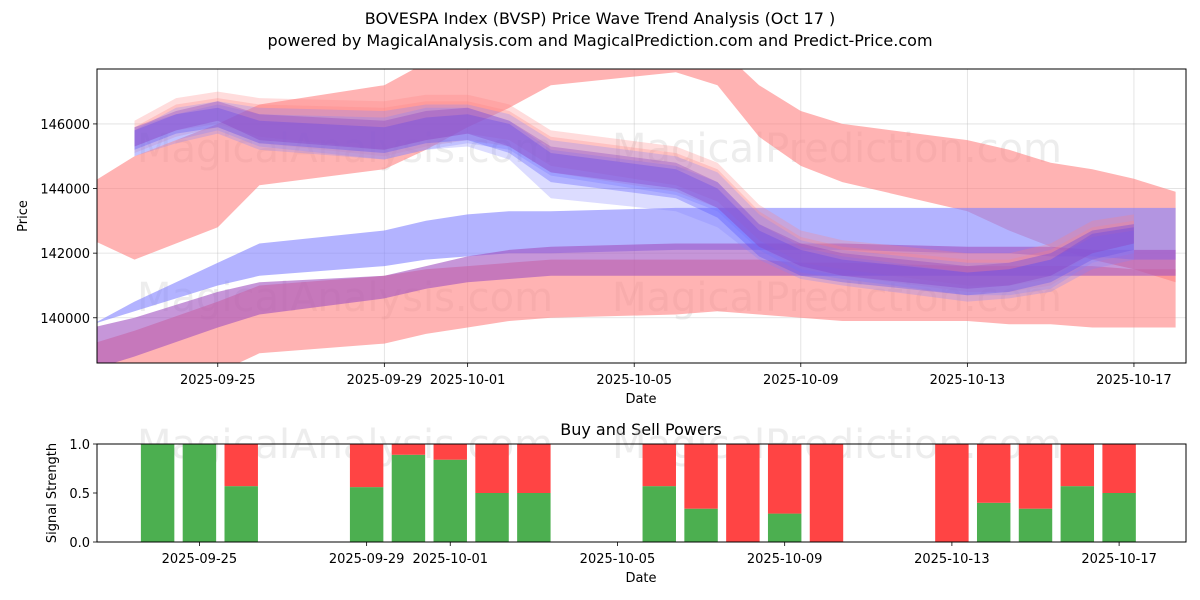  Describe the element at coordinates (65, 190) in the screenshot. I see `price-y-tick-label: 144000` at that location.